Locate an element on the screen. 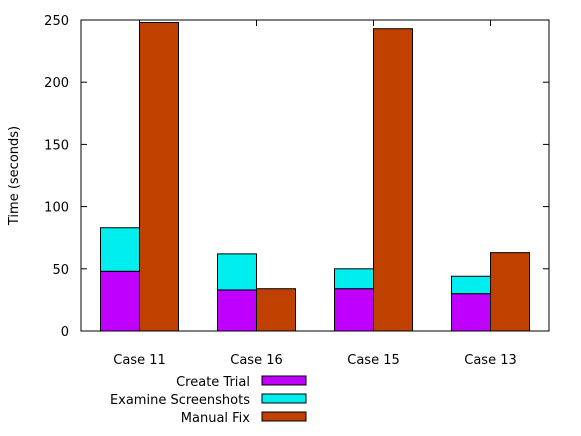 The height and width of the screenshot is (436, 581). y-axis-label: Time (seconds) is located at coordinates (14, 176).